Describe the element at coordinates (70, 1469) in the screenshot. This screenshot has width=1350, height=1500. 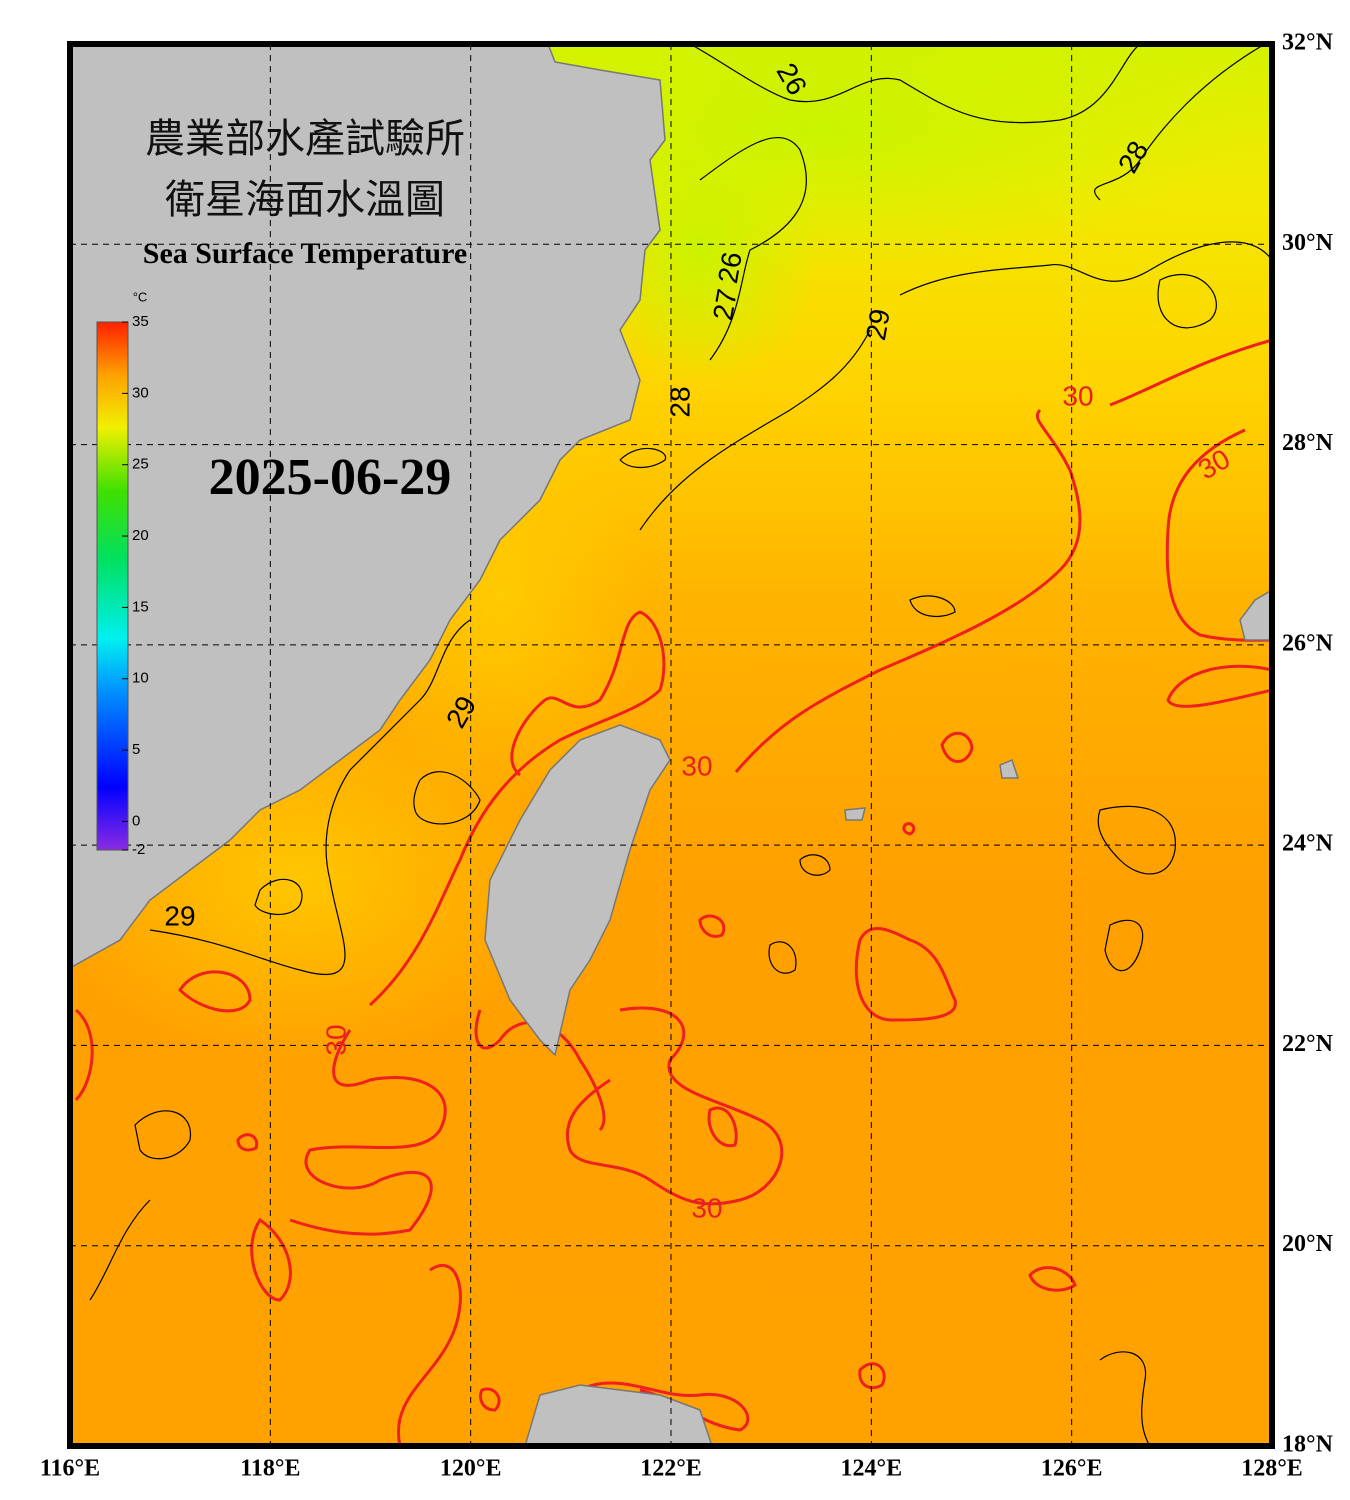
I see `lon-tick-label: 116°E` at that location.